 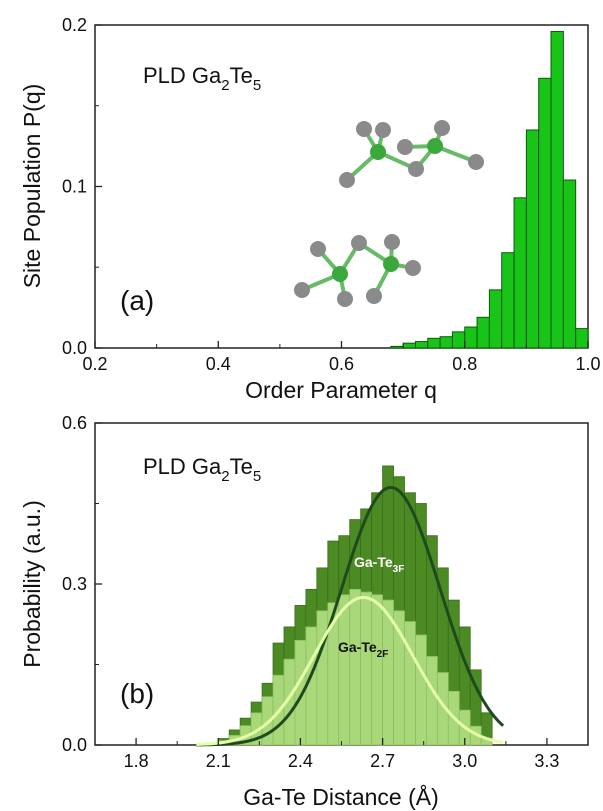 I want to click on y-tick-label: 0.2, so click(x=74, y=25).